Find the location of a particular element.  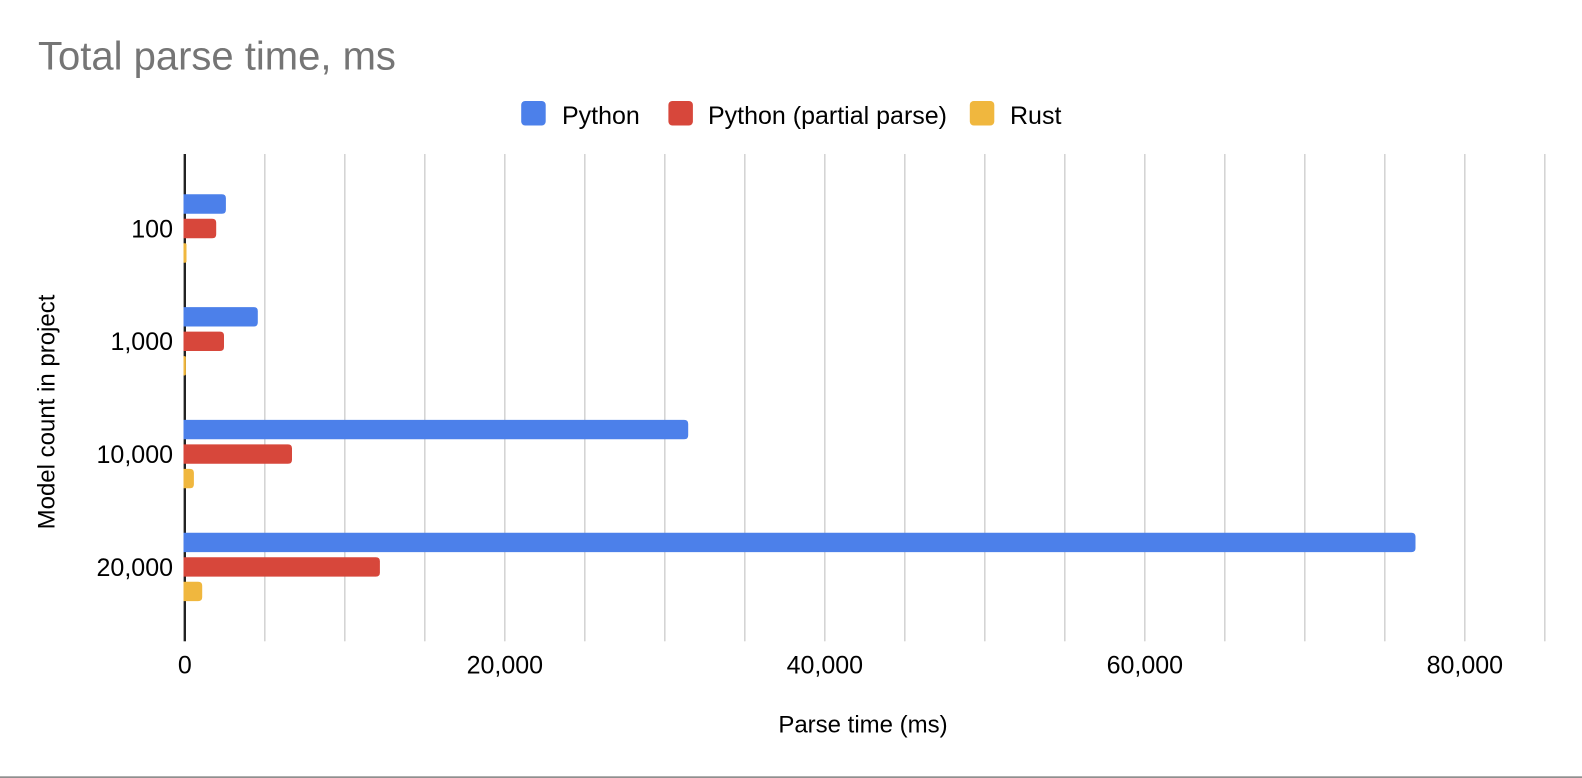

svg-text: Total parse time, ms is located at coordinates (217, 57).